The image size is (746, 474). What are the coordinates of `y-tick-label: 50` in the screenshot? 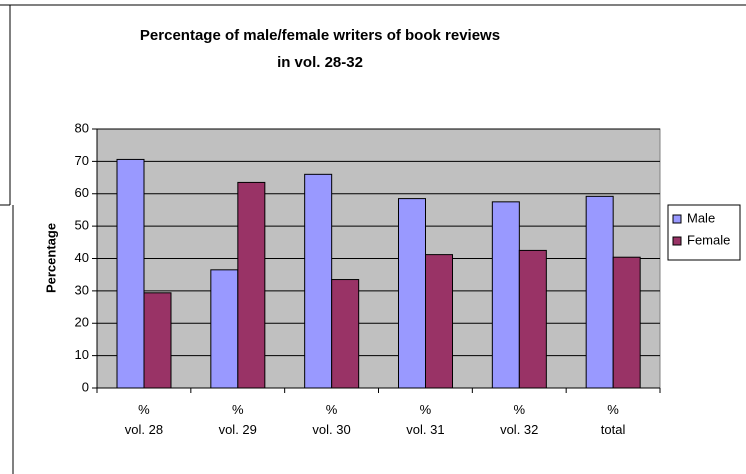 It's located at (82, 225).